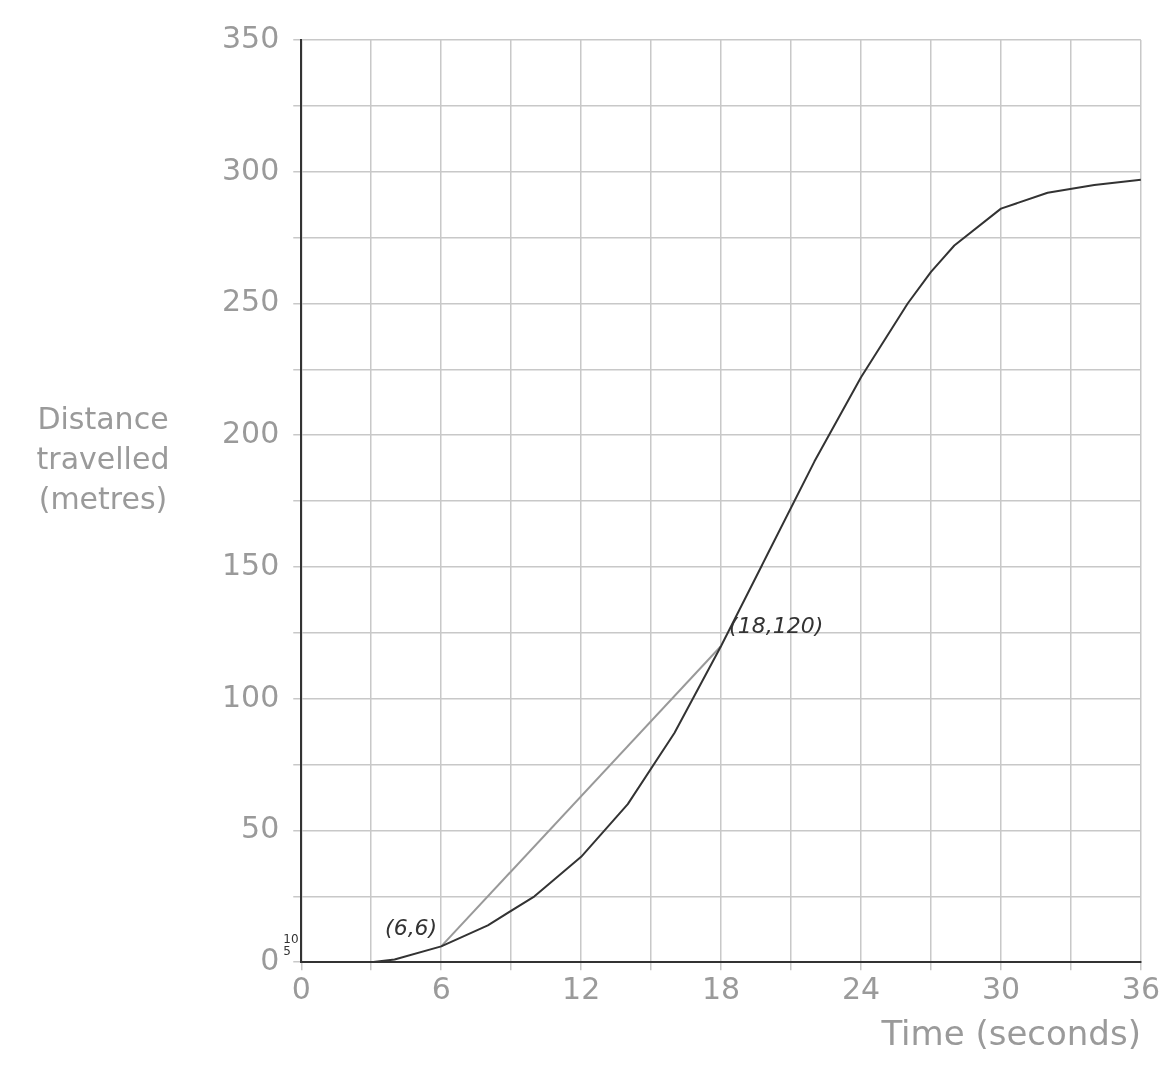 This screenshot has width=1171, height=1079. Describe the element at coordinates (441, 988) in the screenshot. I see `x-tick-label: 6` at that location.